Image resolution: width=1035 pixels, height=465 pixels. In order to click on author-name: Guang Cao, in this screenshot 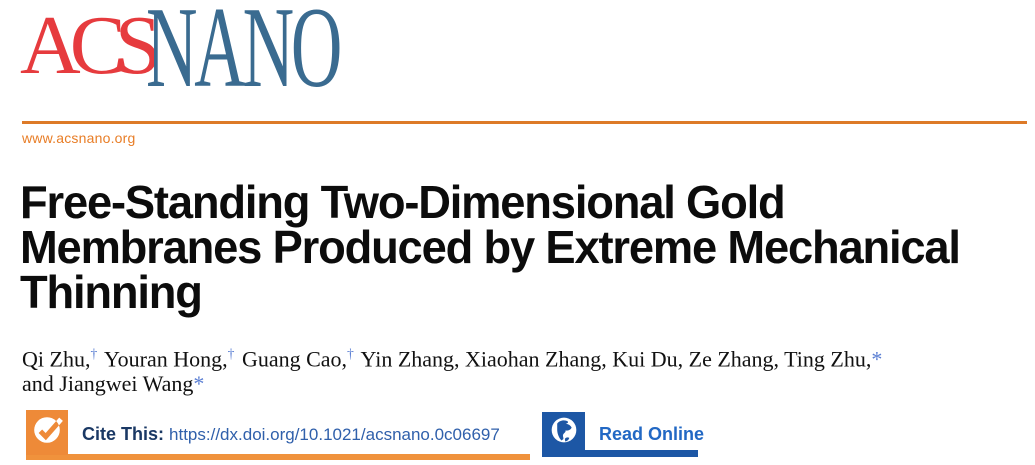, I will do `click(292, 359)`.